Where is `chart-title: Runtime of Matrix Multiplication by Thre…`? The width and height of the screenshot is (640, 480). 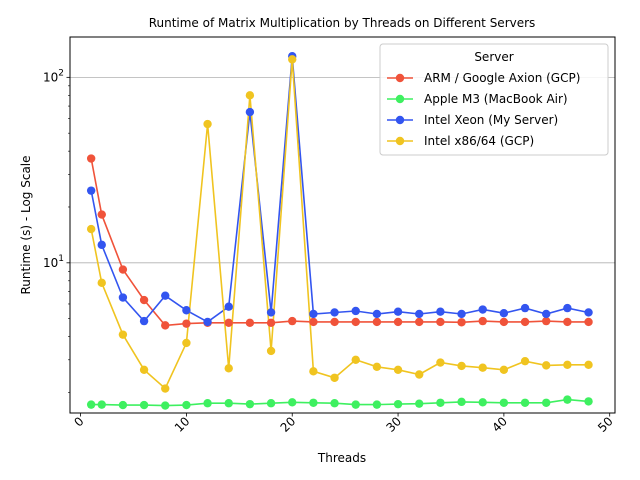
chart-title: Runtime of Matrix Multiplication by Thre… is located at coordinates (342, 23).